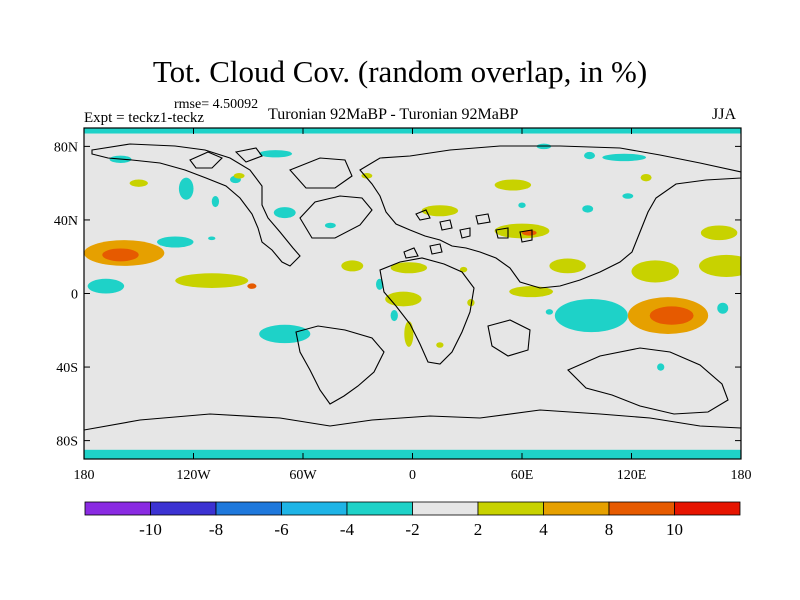  Describe the element at coordinates (303, 475) in the screenshot. I see `x-tick-label: 60W` at that location.